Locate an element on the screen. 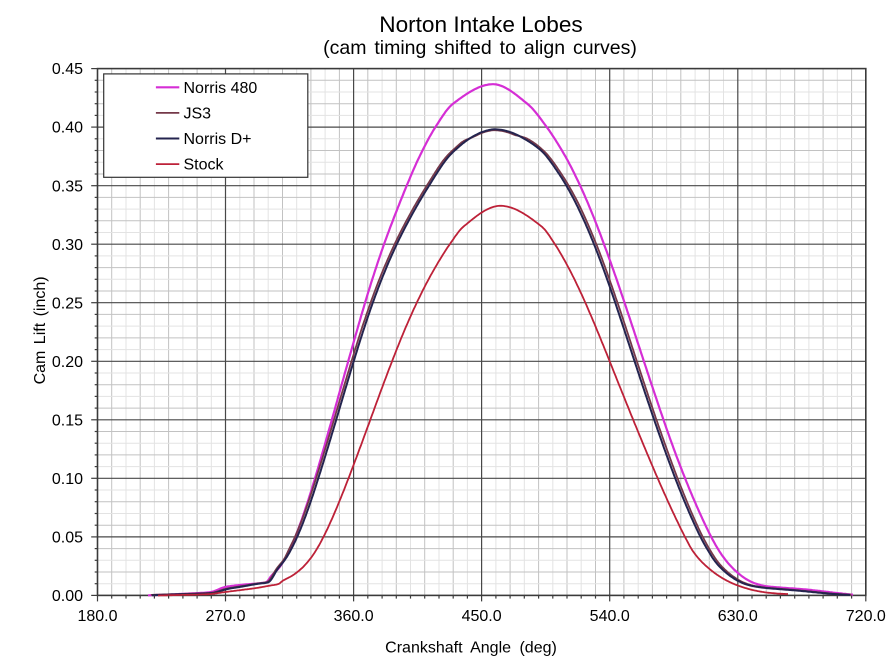 The height and width of the screenshot is (667, 895). svg-text: JS3 is located at coordinates (198, 114).